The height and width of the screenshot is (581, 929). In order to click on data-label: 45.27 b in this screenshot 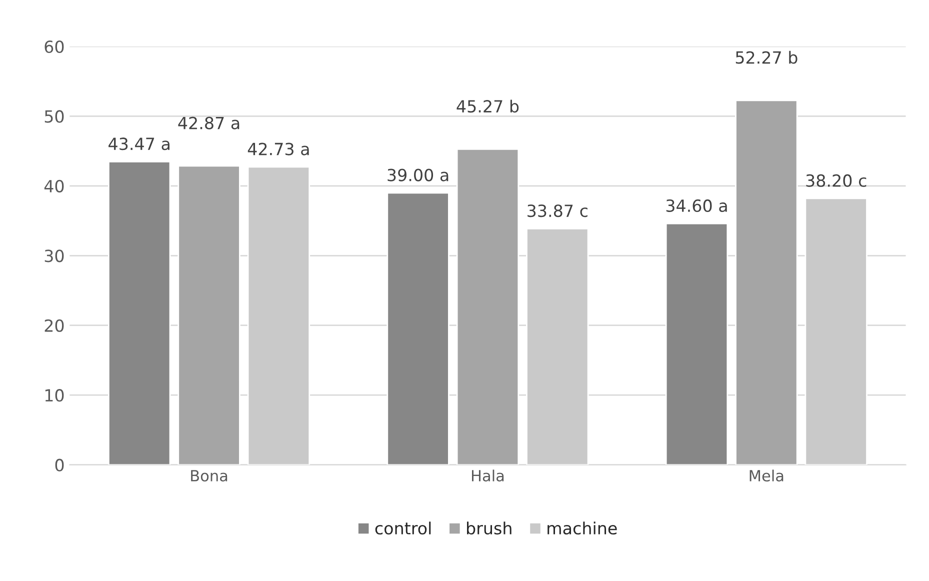, I will do `click(487, 106)`.